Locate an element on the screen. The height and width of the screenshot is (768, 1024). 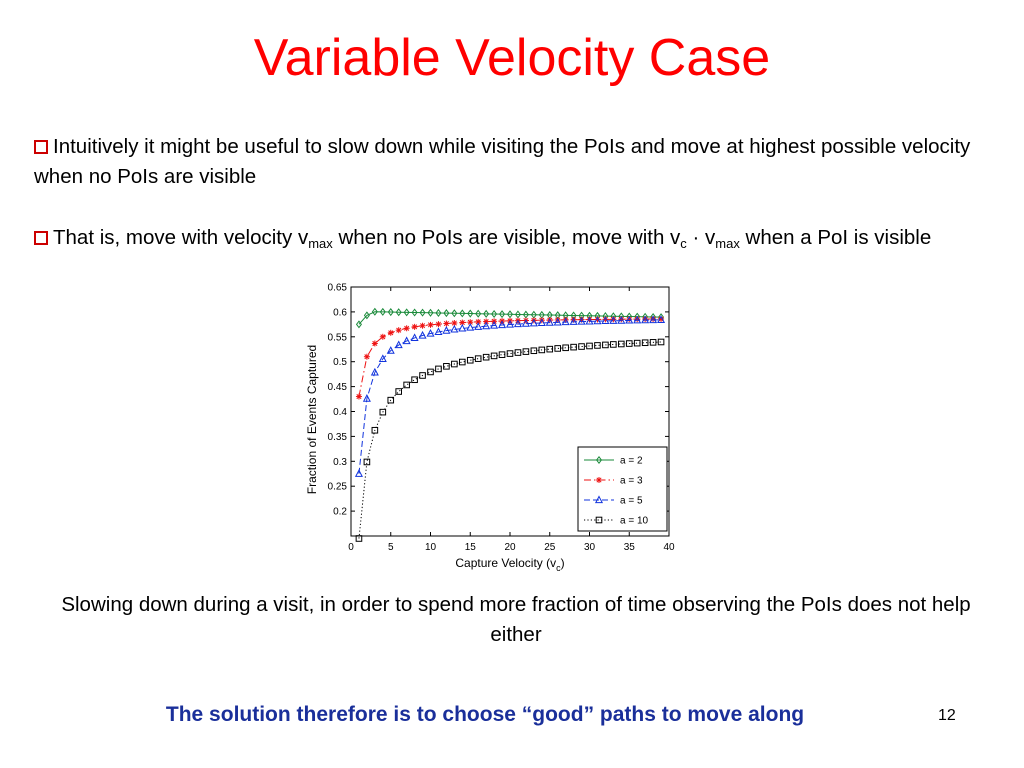
bullet-2-text-b: when no PoIs are visible, move with v is located at coordinates (506, 237).